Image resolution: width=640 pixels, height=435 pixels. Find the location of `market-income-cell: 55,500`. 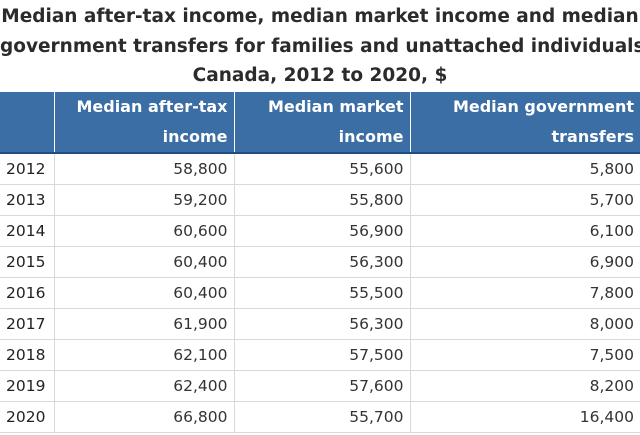

market-income-cell: 55,500 is located at coordinates (322, 293).